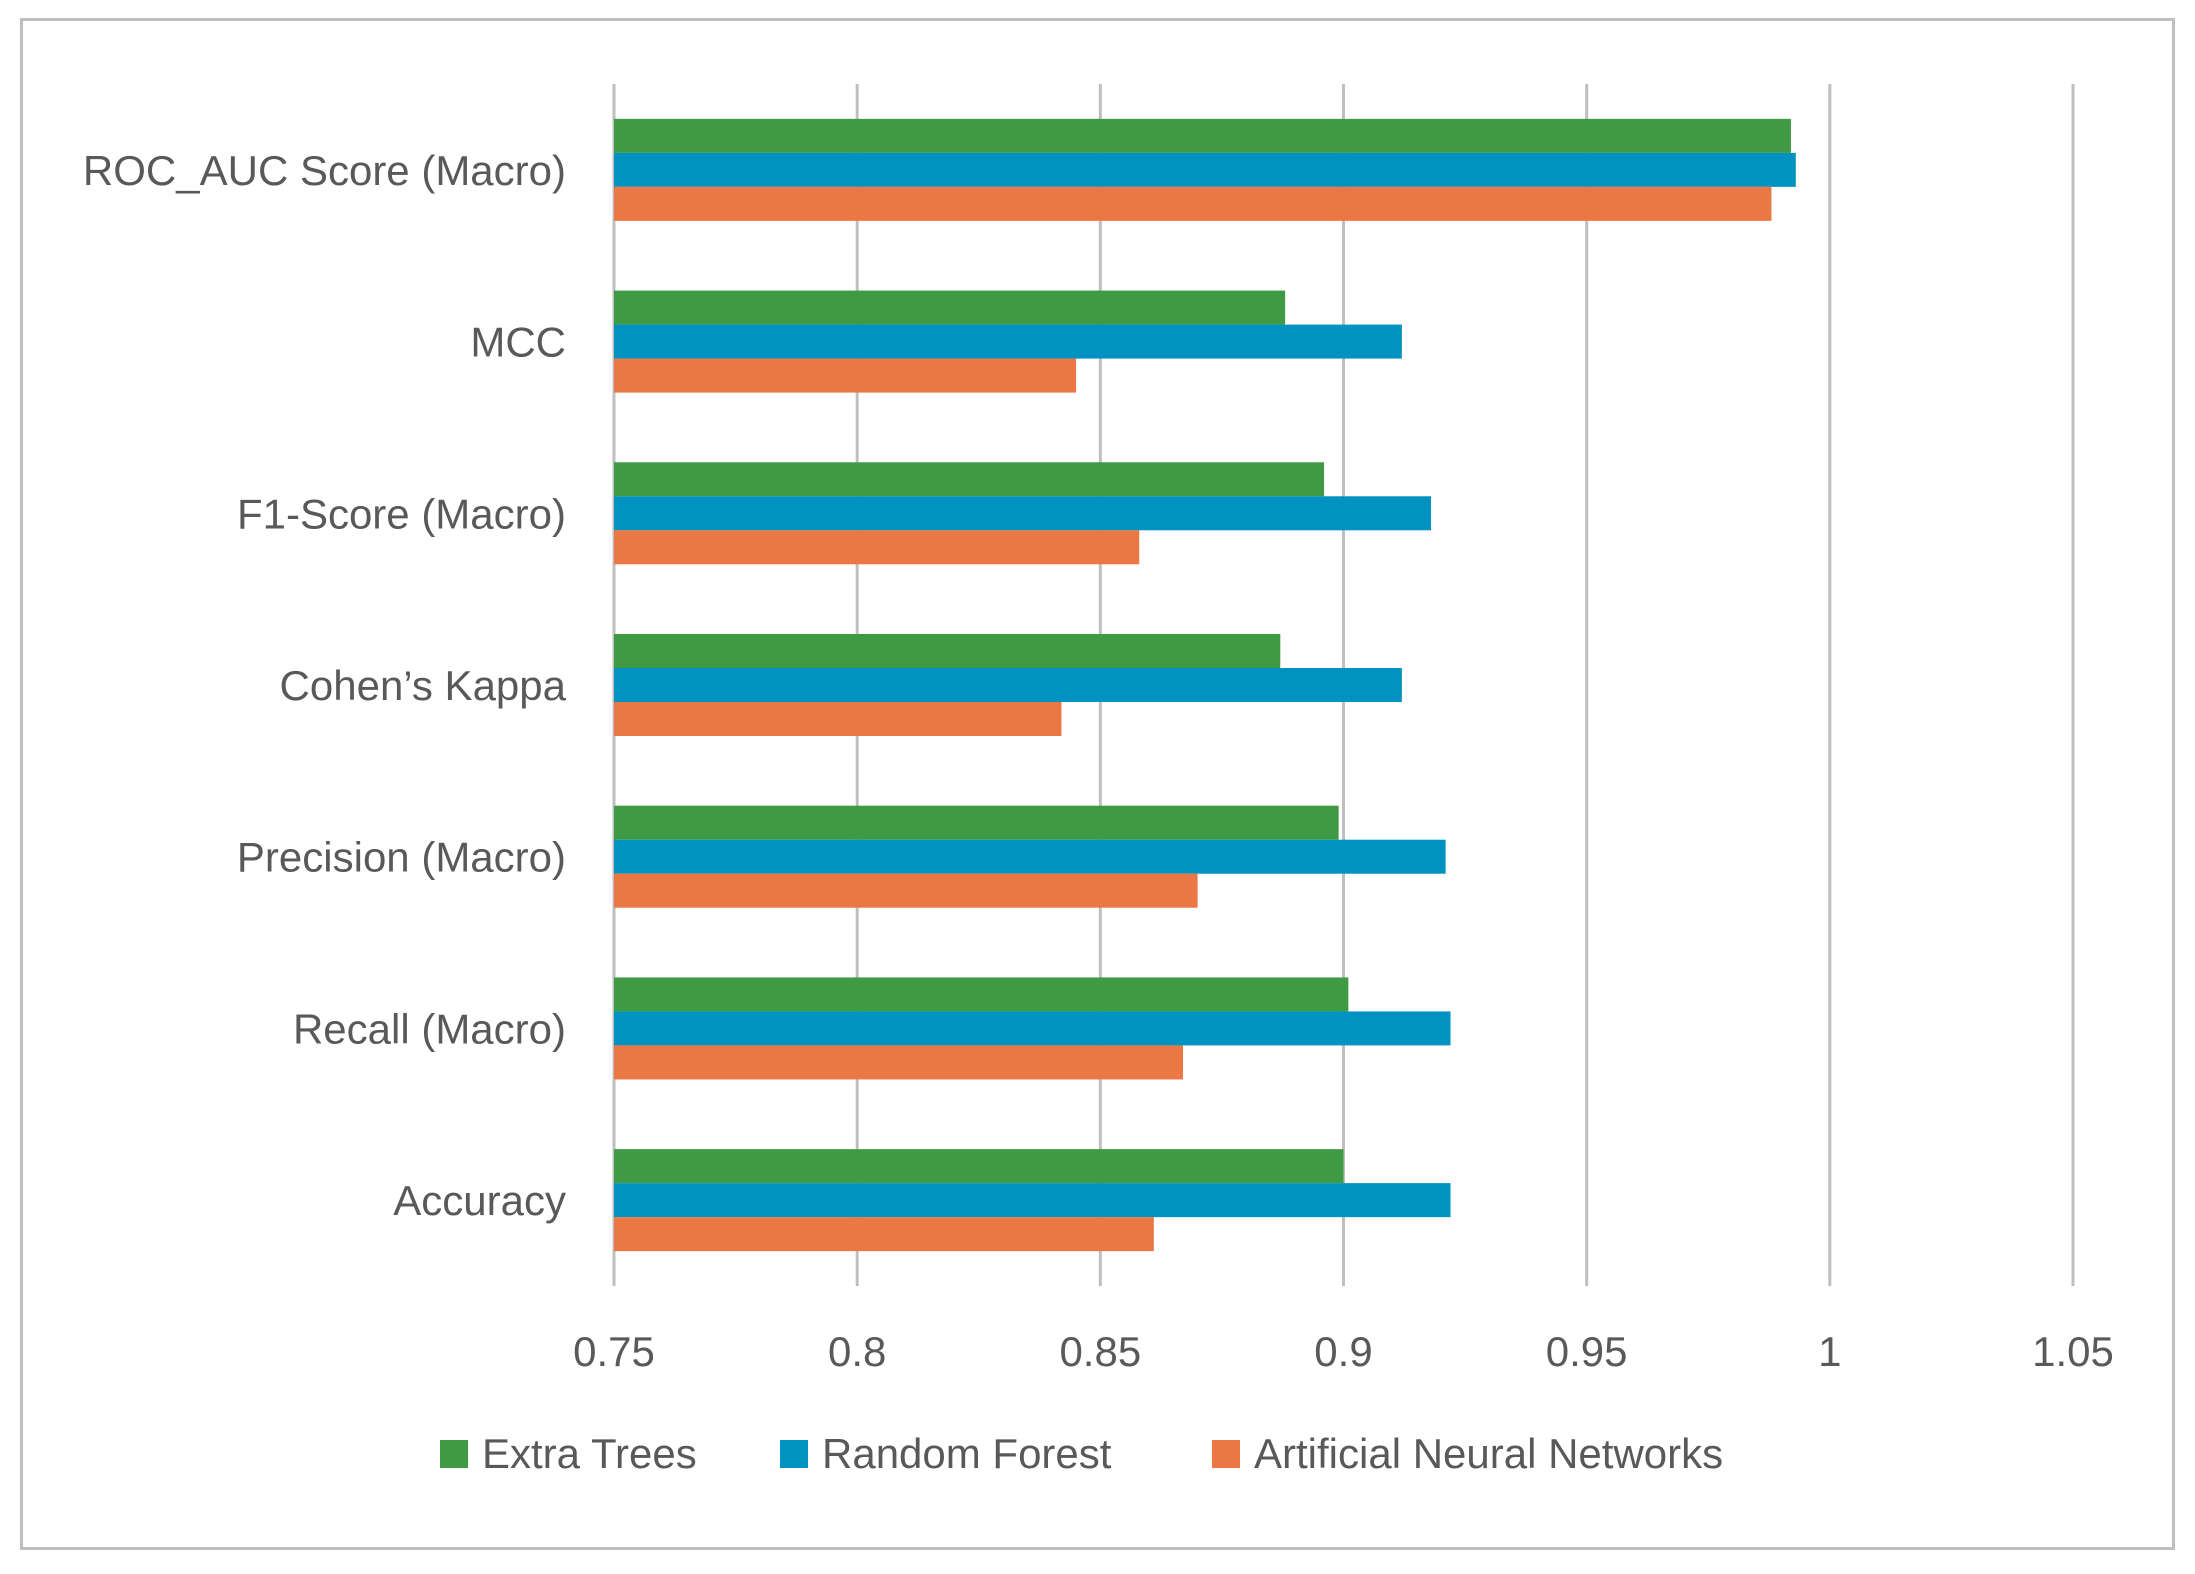 This screenshot has width=2195, height=1574. Describe the element at coordinates (857, 1351) in the screenshot. I see `x-tick-label: 0.8` at that location.